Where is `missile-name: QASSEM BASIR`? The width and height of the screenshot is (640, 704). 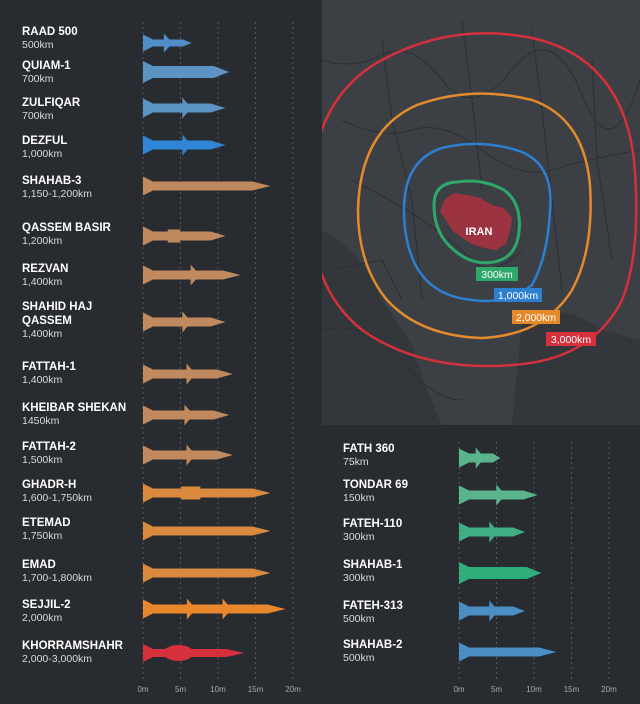
missile-name: QASSEM BASIR is located at coordinates (66, 228).